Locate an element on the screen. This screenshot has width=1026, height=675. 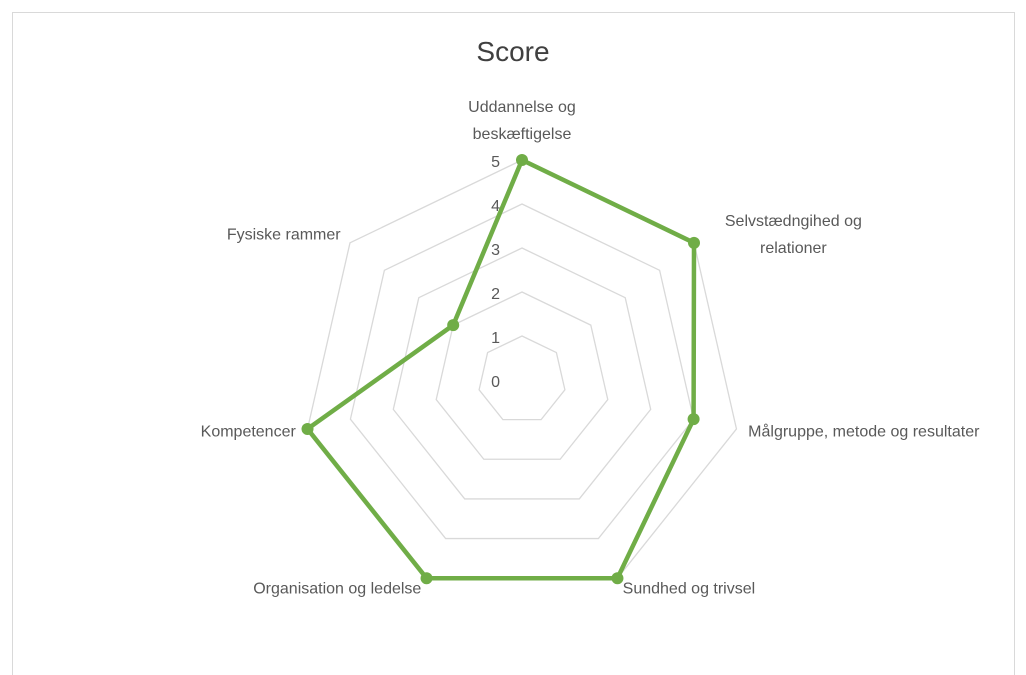
r-tick-label: 2 is located at coordinates (495, 294).